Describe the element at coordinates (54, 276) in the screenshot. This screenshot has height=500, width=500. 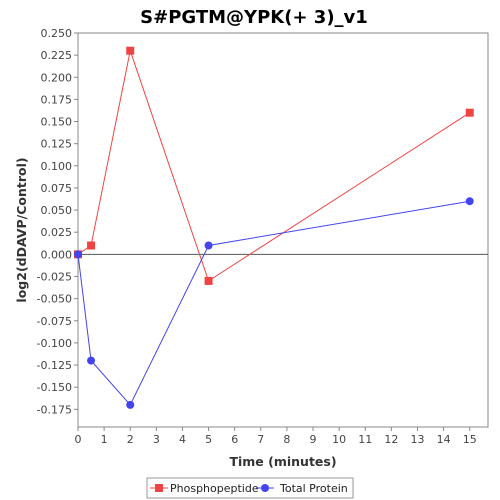
I see `y-tick-label: -0.025` at that location.